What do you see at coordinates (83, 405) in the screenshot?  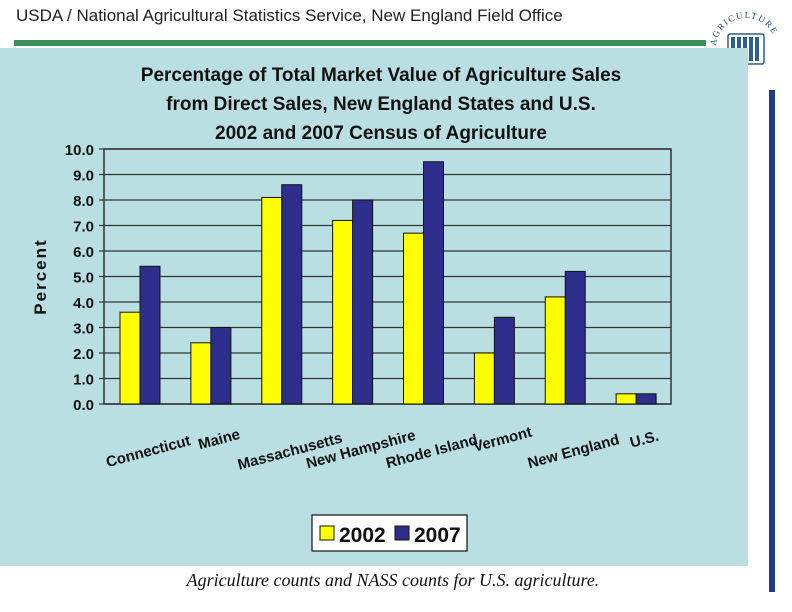 I see `y-tick-label: 0.0` at bounding box center [83, 405].